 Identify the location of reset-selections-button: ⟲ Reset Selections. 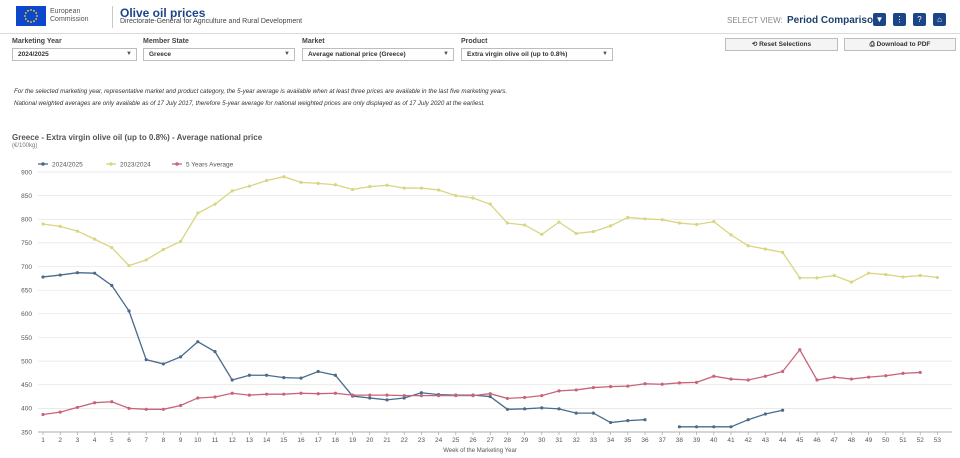
(781, 44).